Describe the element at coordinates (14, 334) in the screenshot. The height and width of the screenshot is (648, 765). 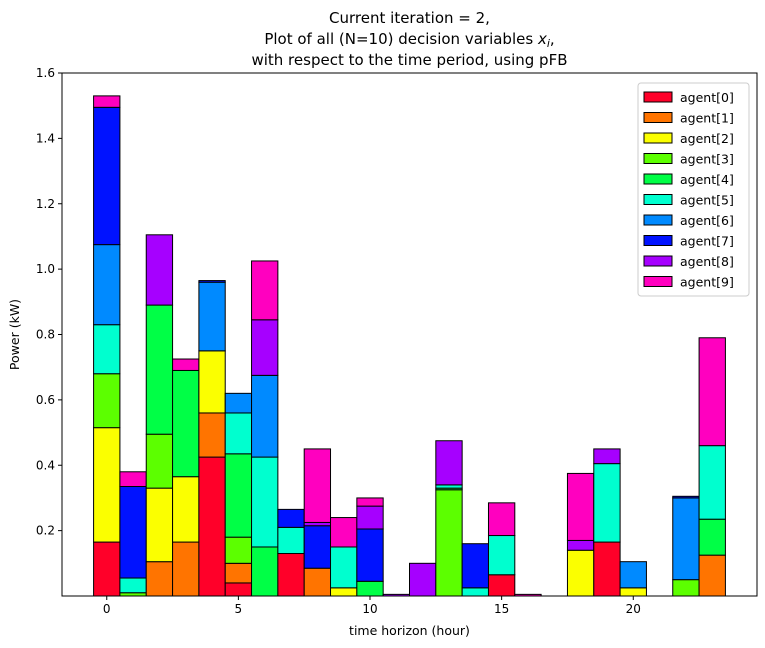
I see `y-axis-label: Power (kW)` at that location.